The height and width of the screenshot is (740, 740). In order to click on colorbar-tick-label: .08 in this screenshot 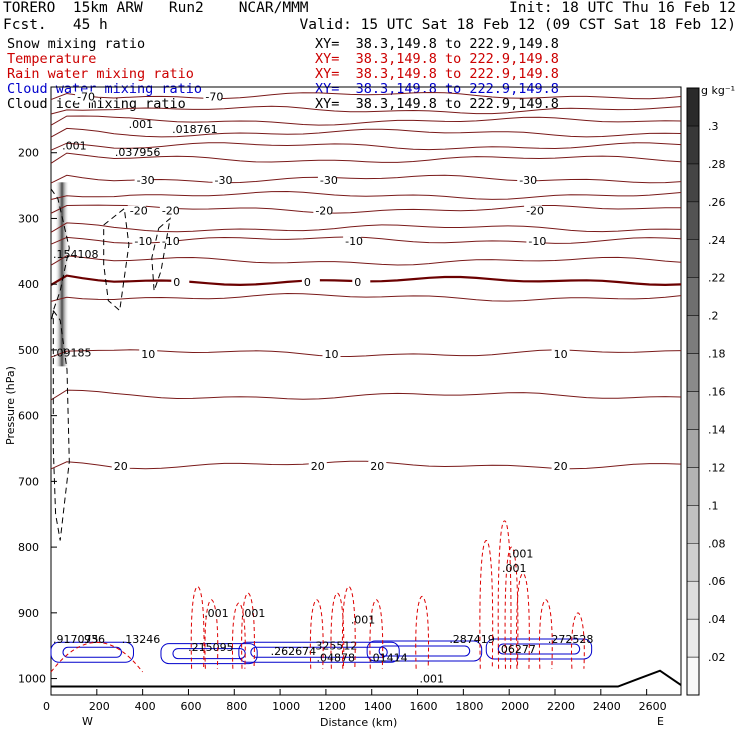, I will do `click(717, 543)`.